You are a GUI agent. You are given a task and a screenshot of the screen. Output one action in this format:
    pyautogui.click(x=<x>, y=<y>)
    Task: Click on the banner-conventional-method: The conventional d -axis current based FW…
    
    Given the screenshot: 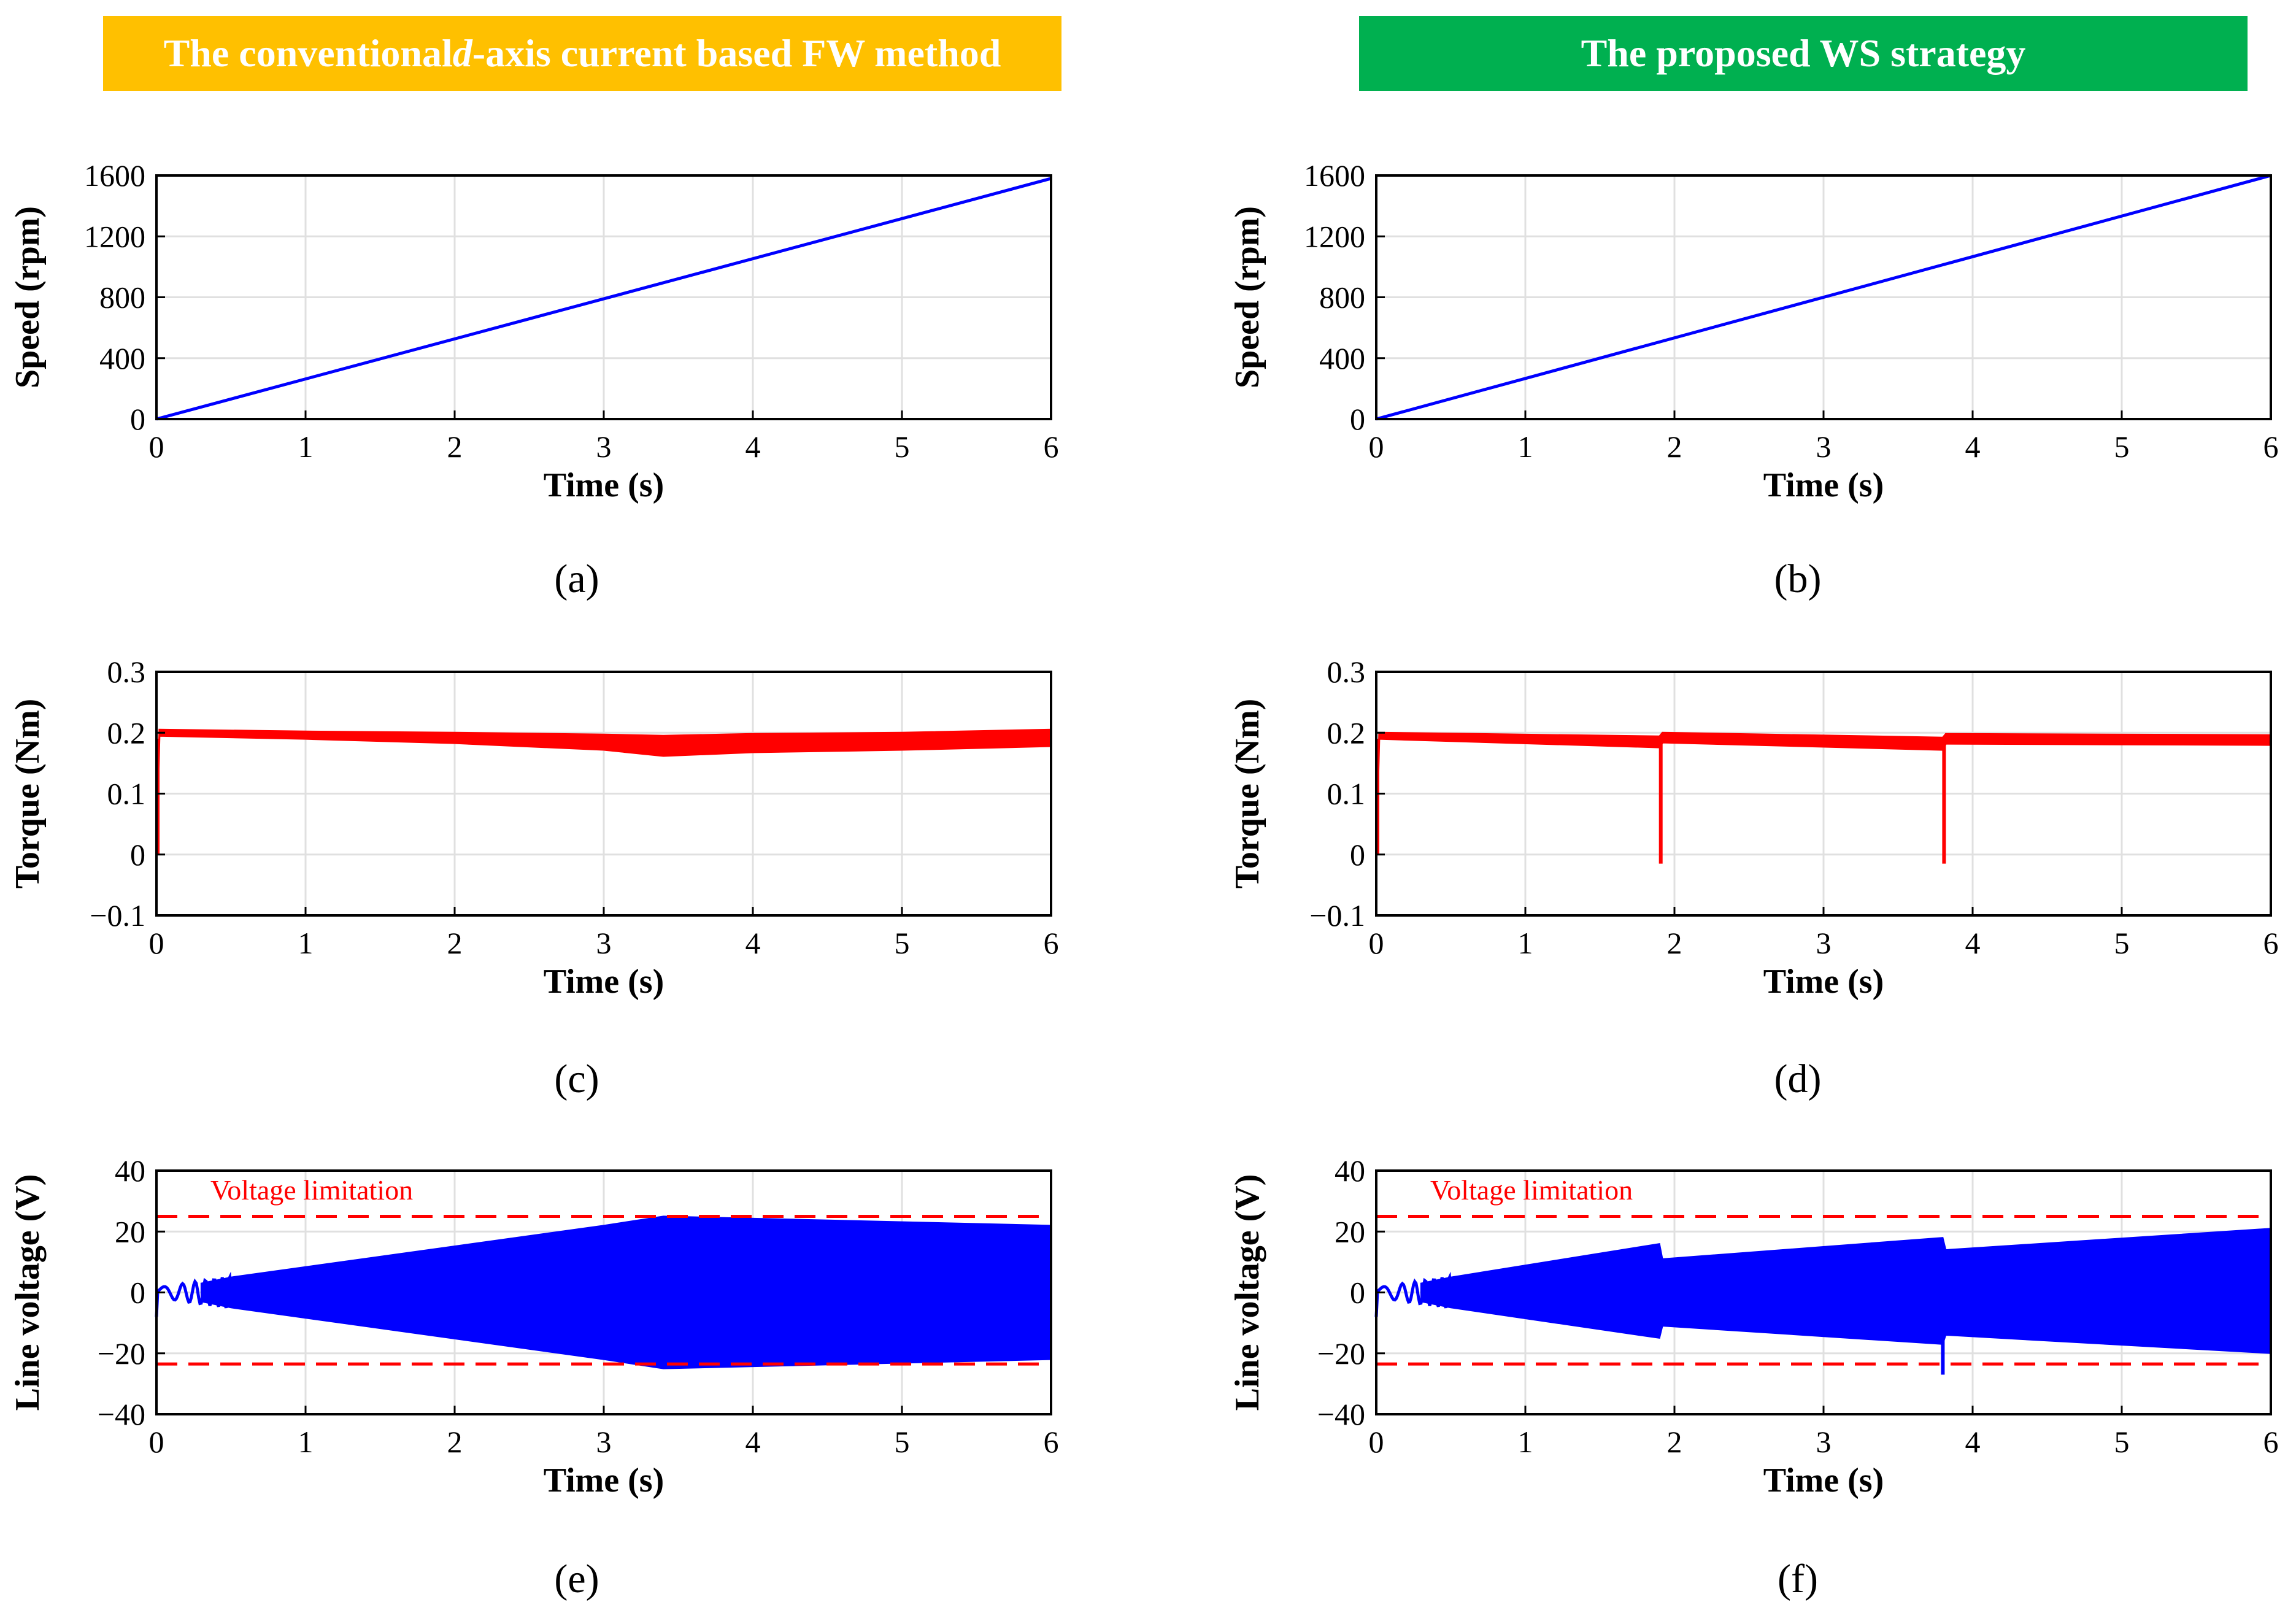 What is the action you would take?
    pyautogui.click(x=582, y=53)
    